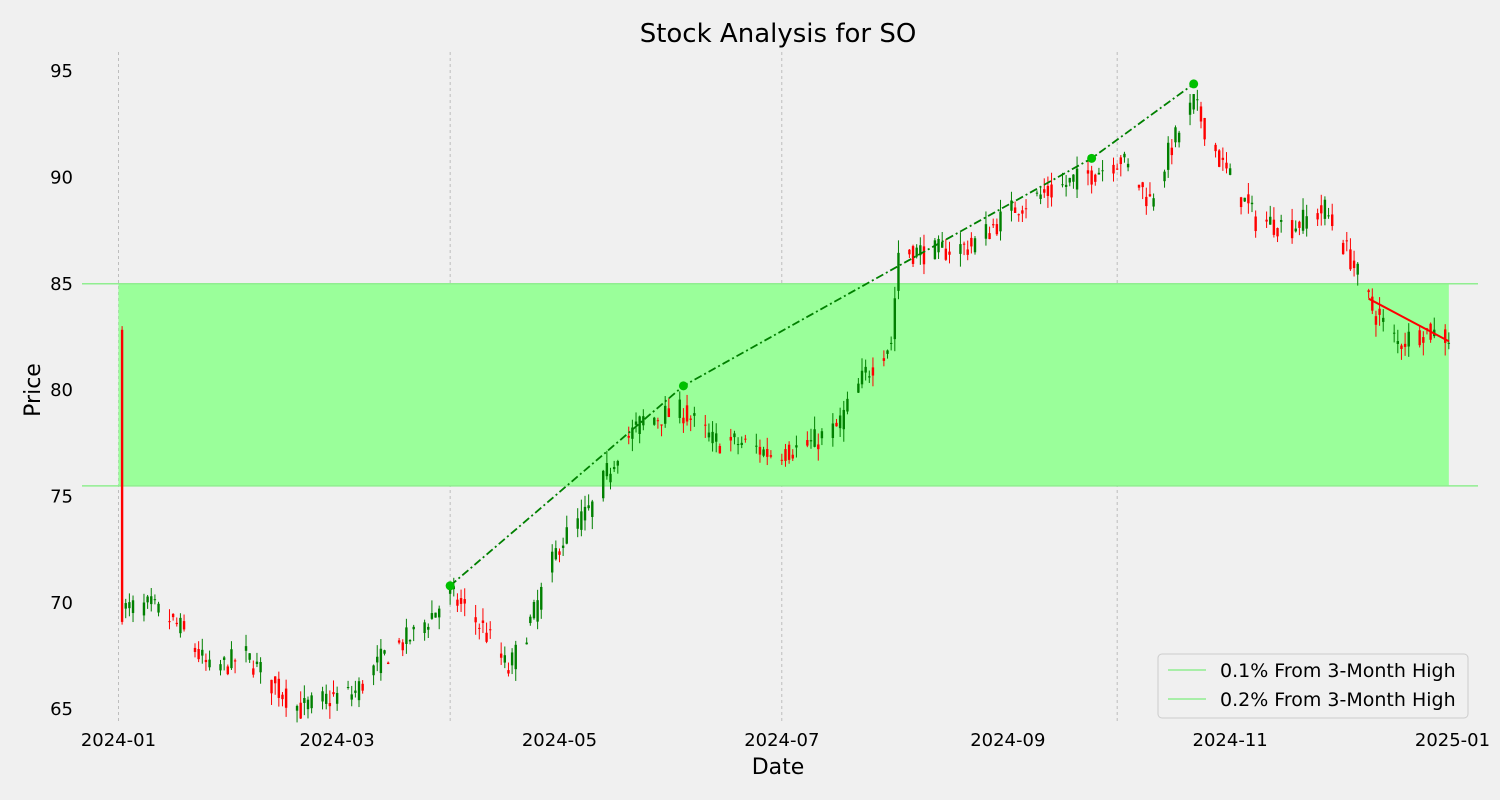 The image size is (1500, 800). What do you see at coordinates (118, 740) in the screenshot?
I see `x-tick-label: 2024-01` at bounding box center [118, 740].